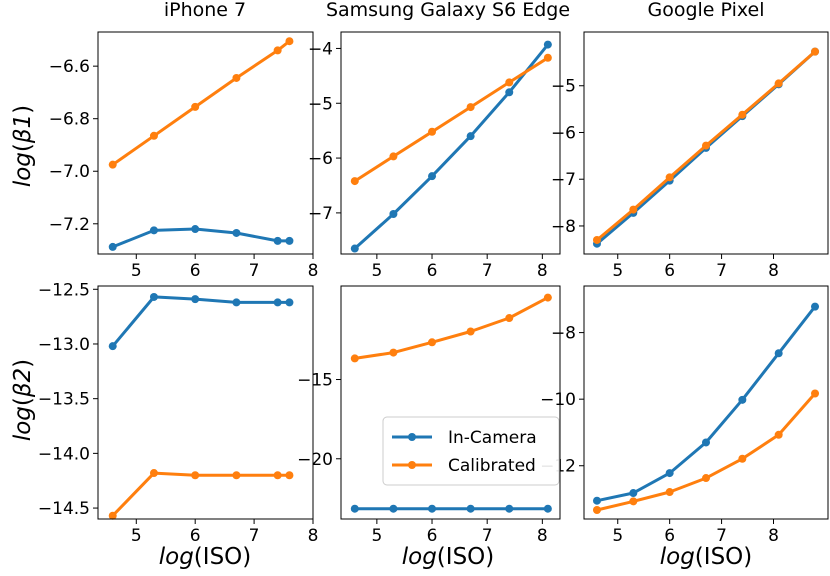 The image size is (830, 576). I want to click on legend-box, so click(471, 451).